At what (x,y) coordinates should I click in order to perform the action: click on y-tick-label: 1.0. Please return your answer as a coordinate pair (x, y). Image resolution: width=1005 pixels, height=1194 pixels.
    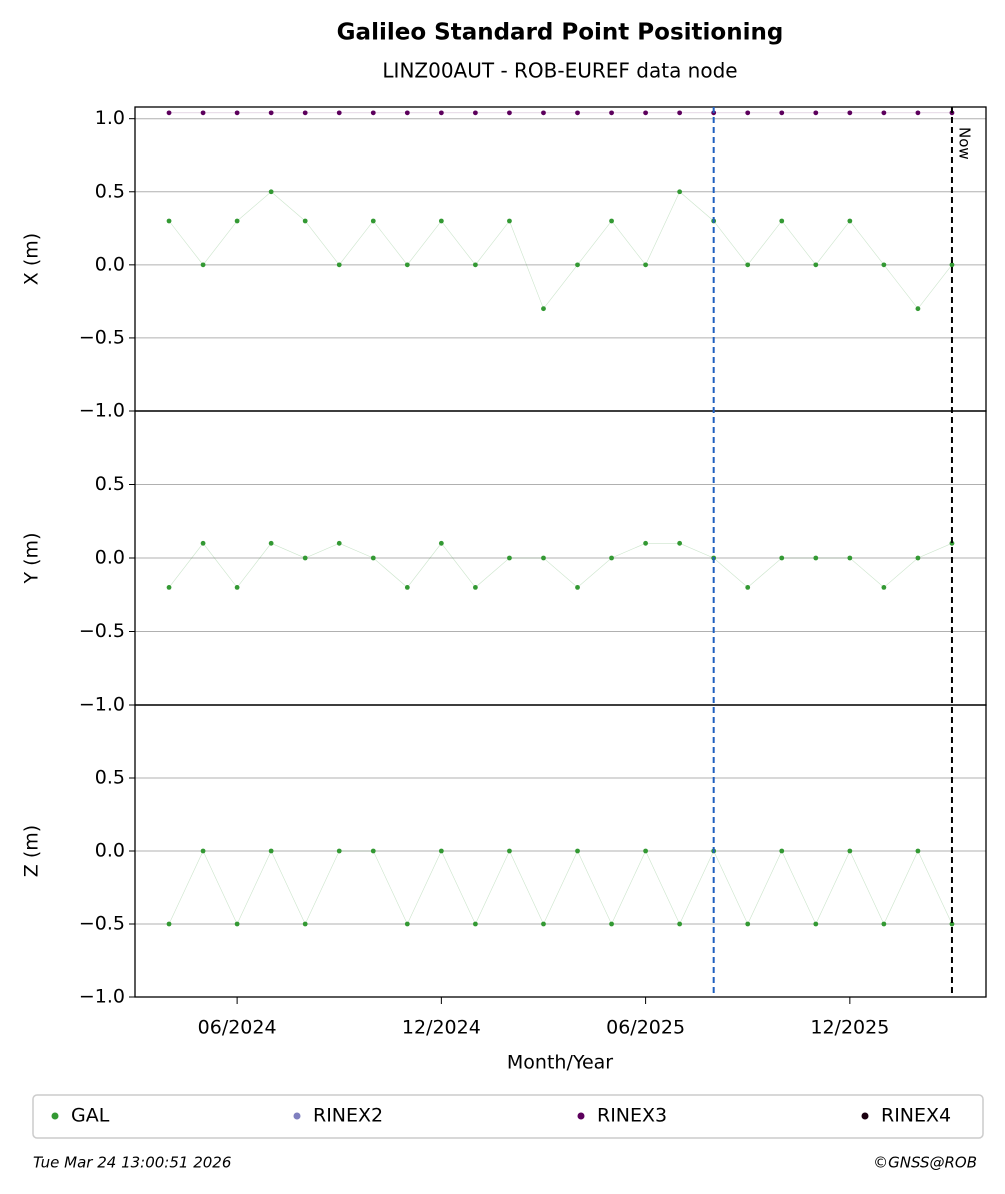
    Looking at the image, I should click on (110, 118).